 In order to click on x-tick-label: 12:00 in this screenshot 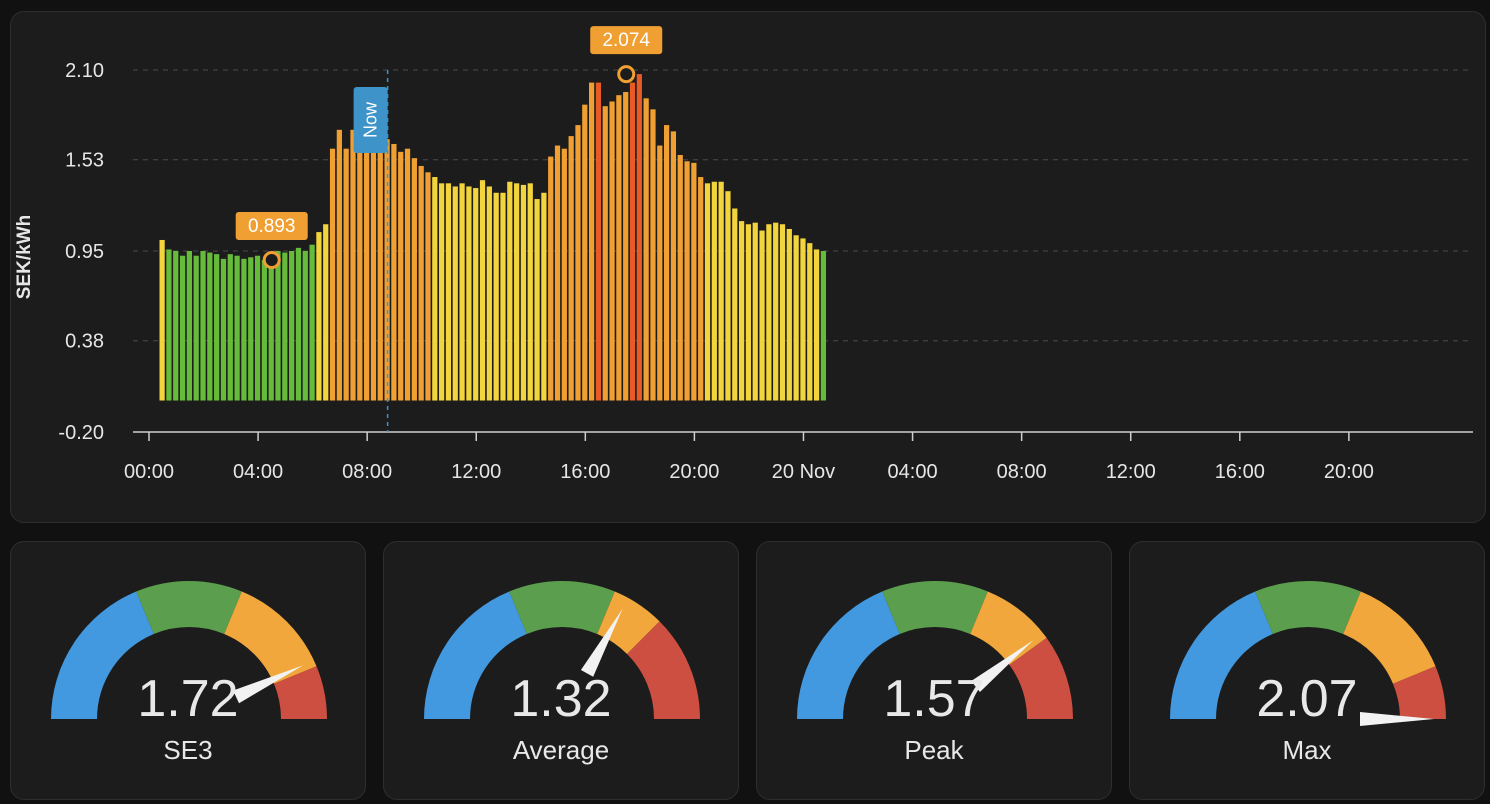, I will do `click(476, 472)`.